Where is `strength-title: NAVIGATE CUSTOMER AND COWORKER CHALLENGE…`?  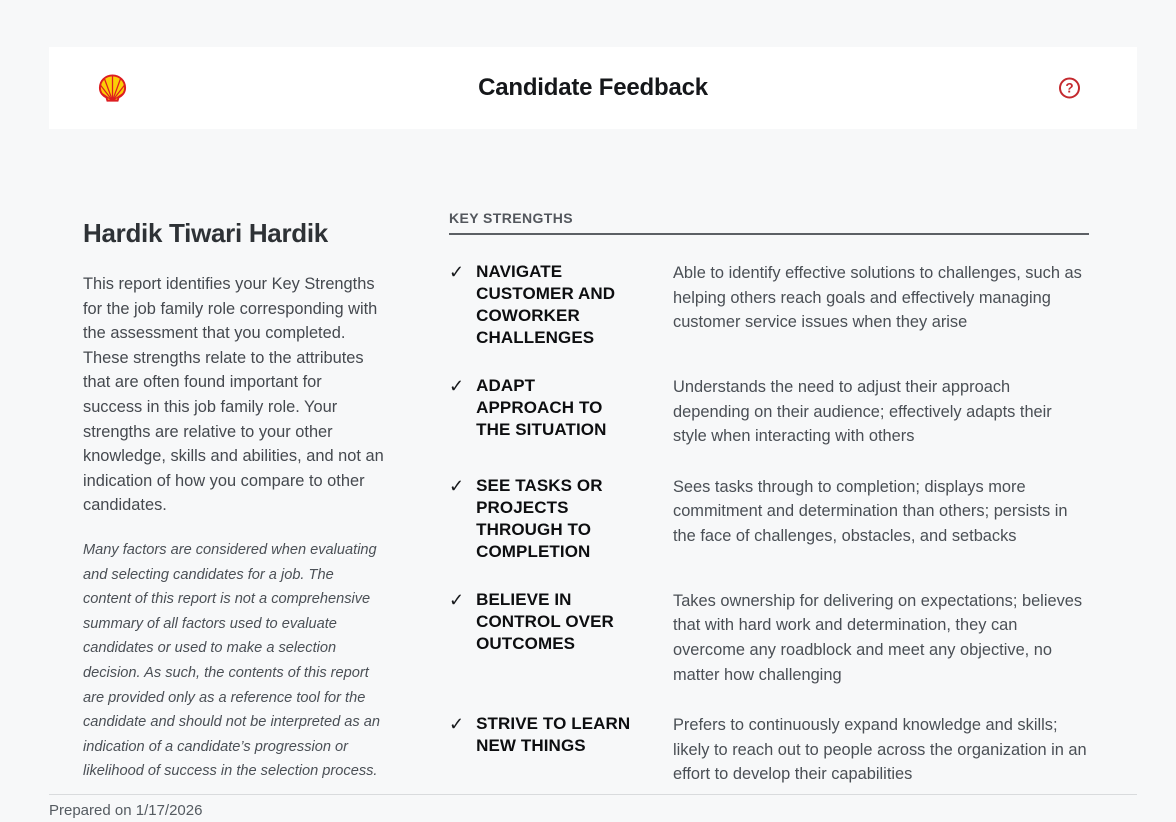
strength-title: NAVIGATE CUSTOMER AND COWORKER CHALLENGE… is located at coordinates (546, 304).